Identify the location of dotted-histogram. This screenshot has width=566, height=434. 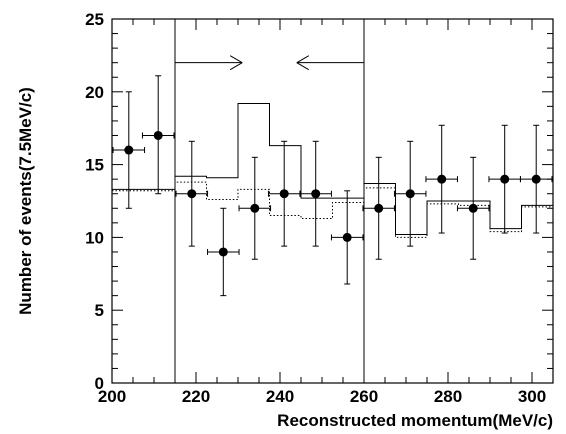
(332, 209).